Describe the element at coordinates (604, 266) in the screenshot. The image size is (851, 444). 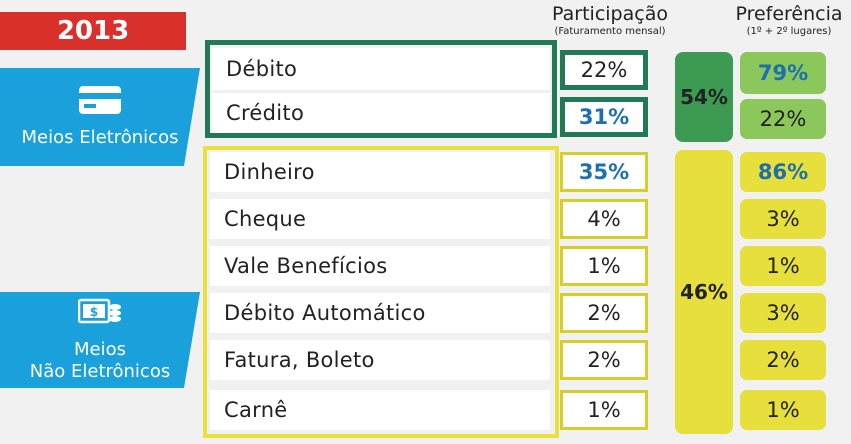
I see `participacao-vale-beneficios: 1%` at that location.